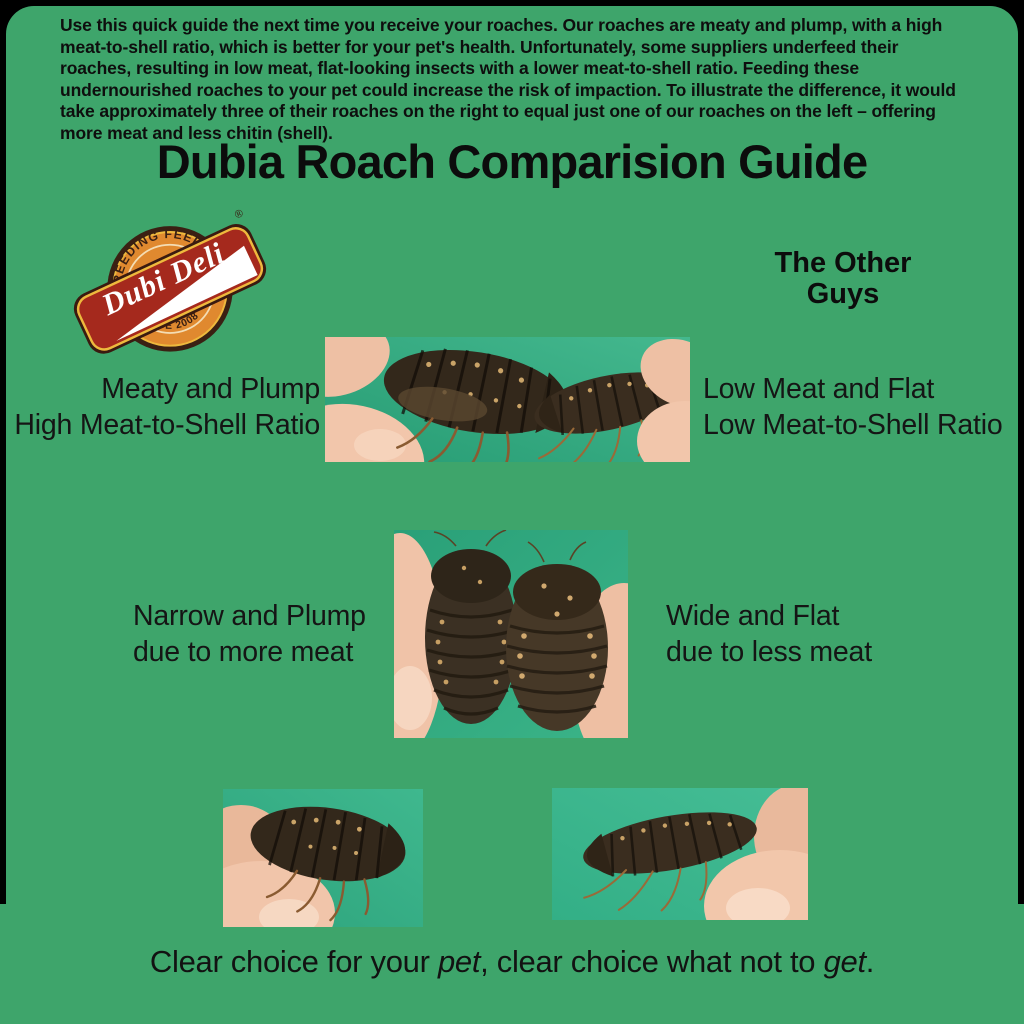 This screenshot has height=1024, width=1024. Describe the element at coordinates (512, 161) in the screenshot. I see `page-title: Dubia Roach Comparision Guide` at that location.